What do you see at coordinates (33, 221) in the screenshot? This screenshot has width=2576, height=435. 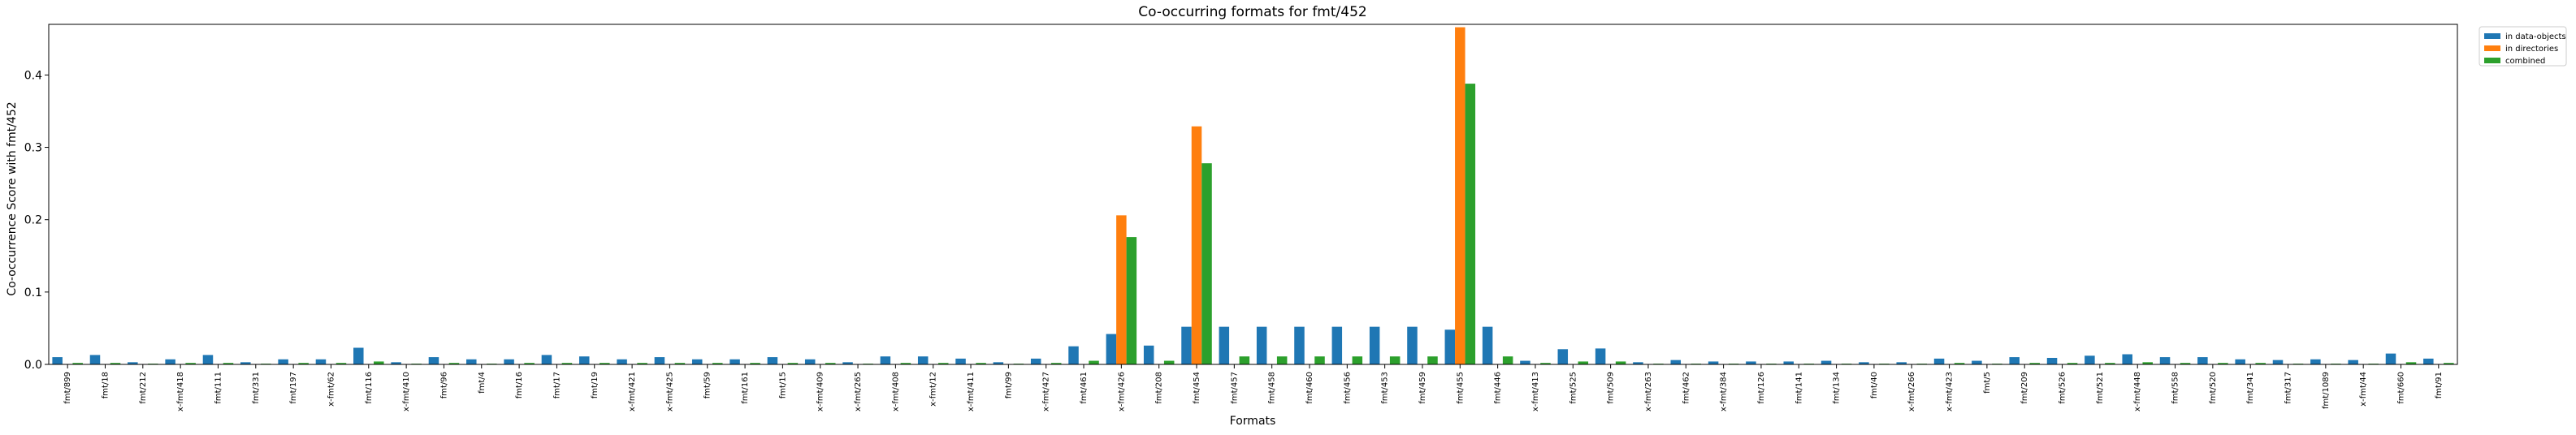 I see `y-tick-label: 0.2` at bounding box center [33, 221].